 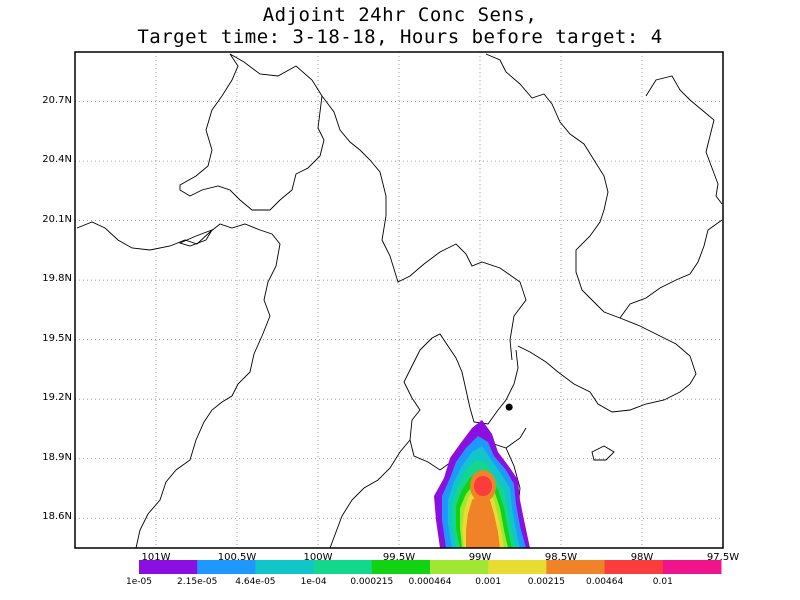 What do you see at coordinates (318, 557) in the screenshot?
I see `lon-tick-label: 100W` at bounding box center [318, 557].